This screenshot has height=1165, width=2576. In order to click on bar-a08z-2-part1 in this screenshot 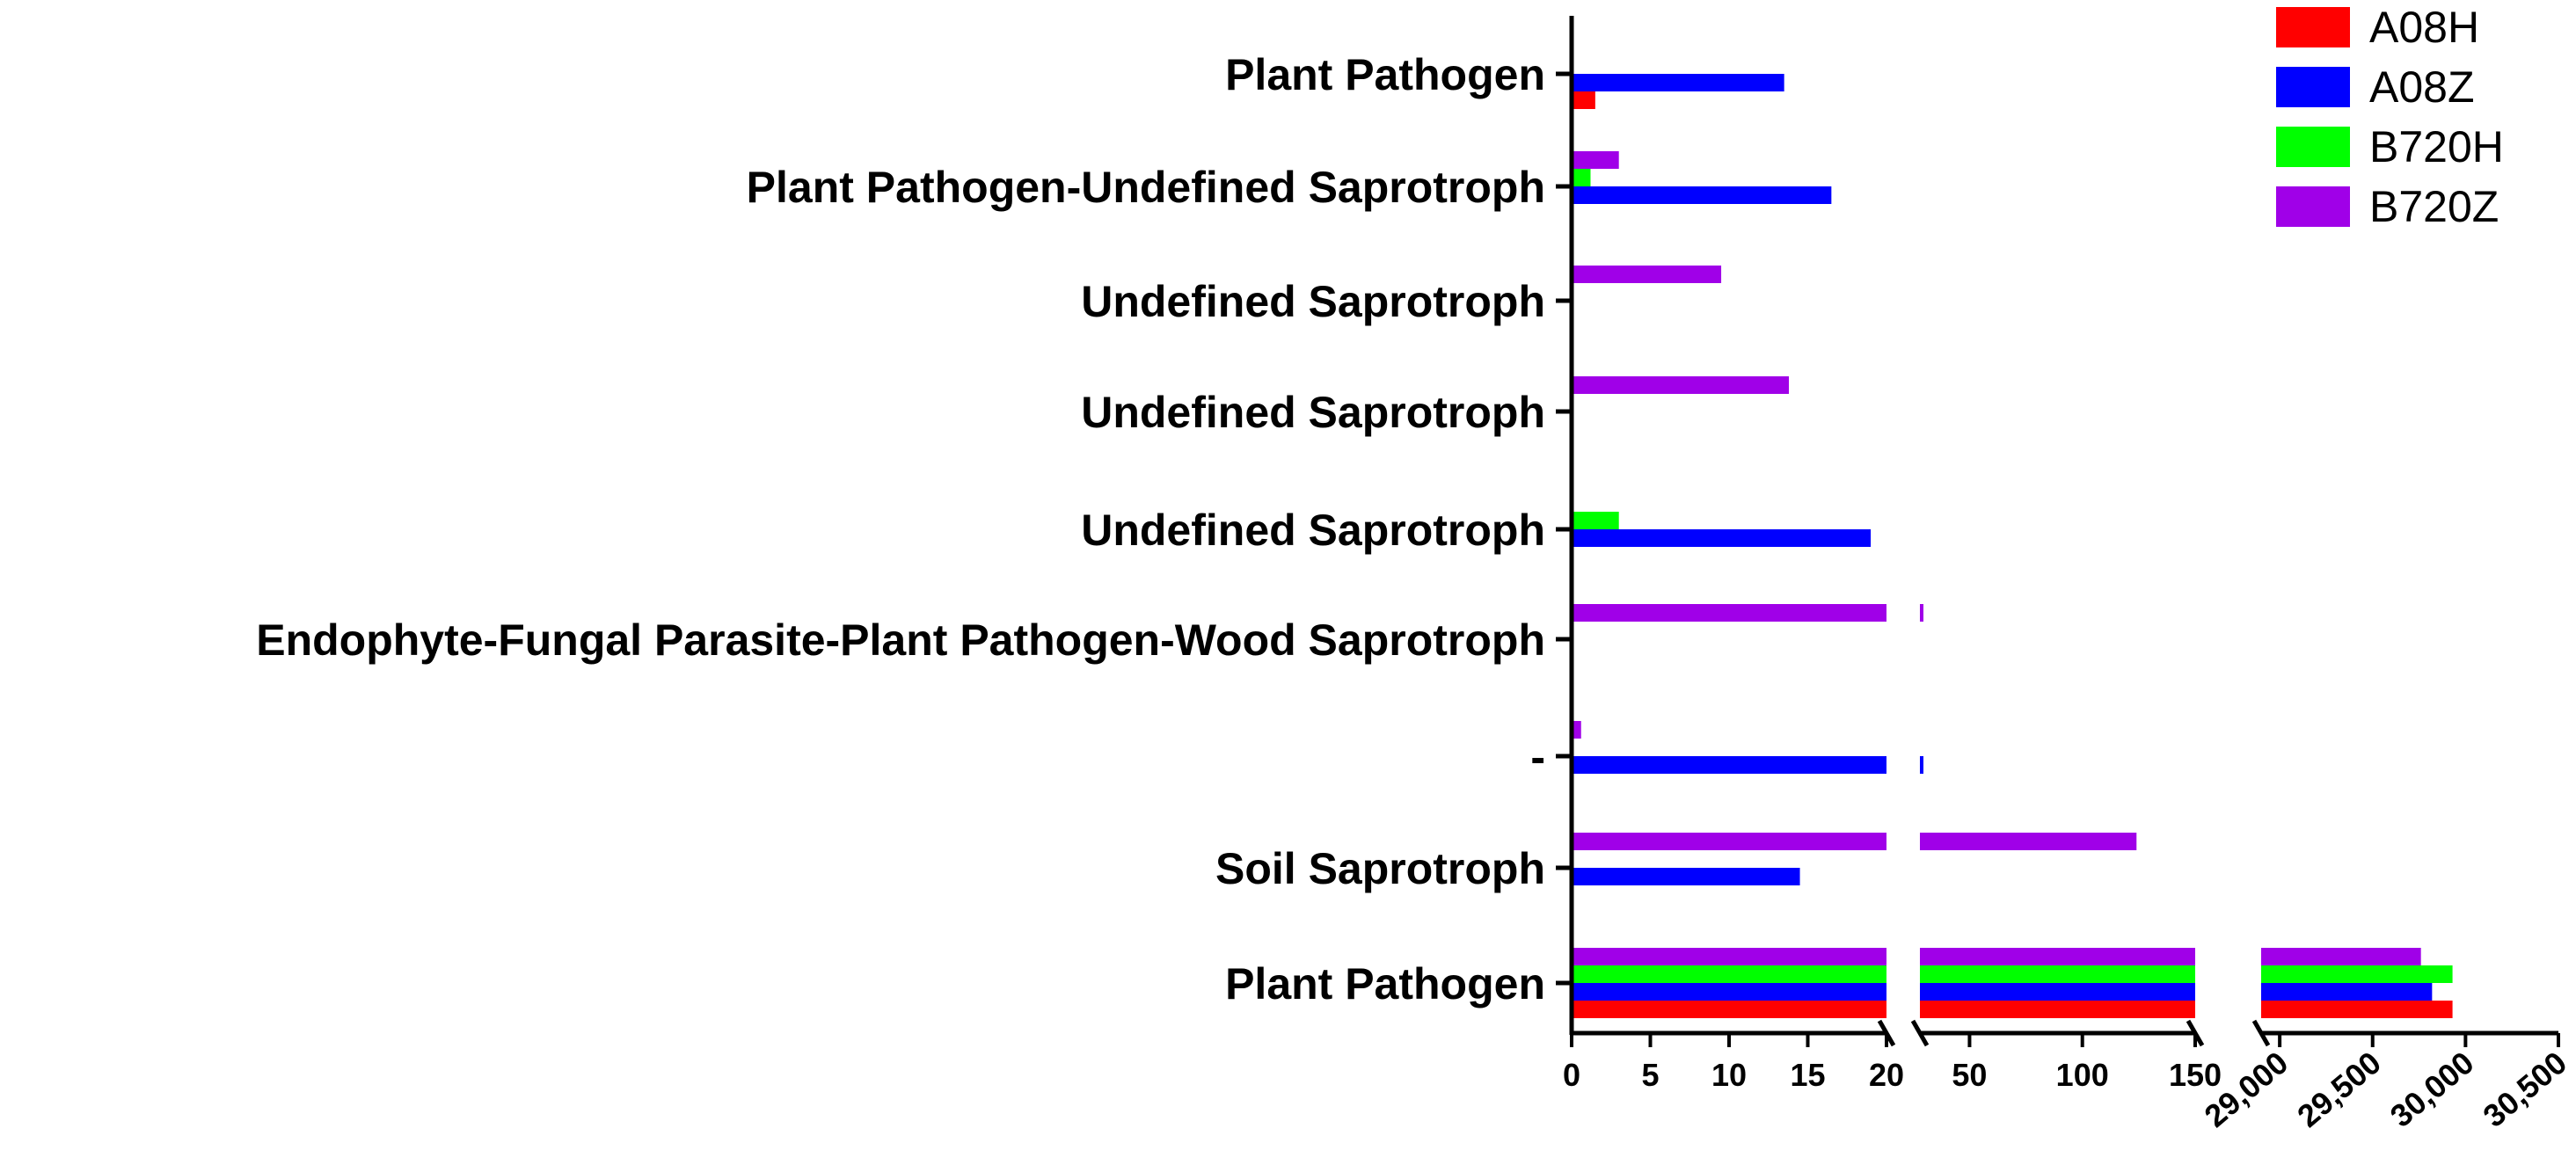, I will do `click(1921, 765)`.